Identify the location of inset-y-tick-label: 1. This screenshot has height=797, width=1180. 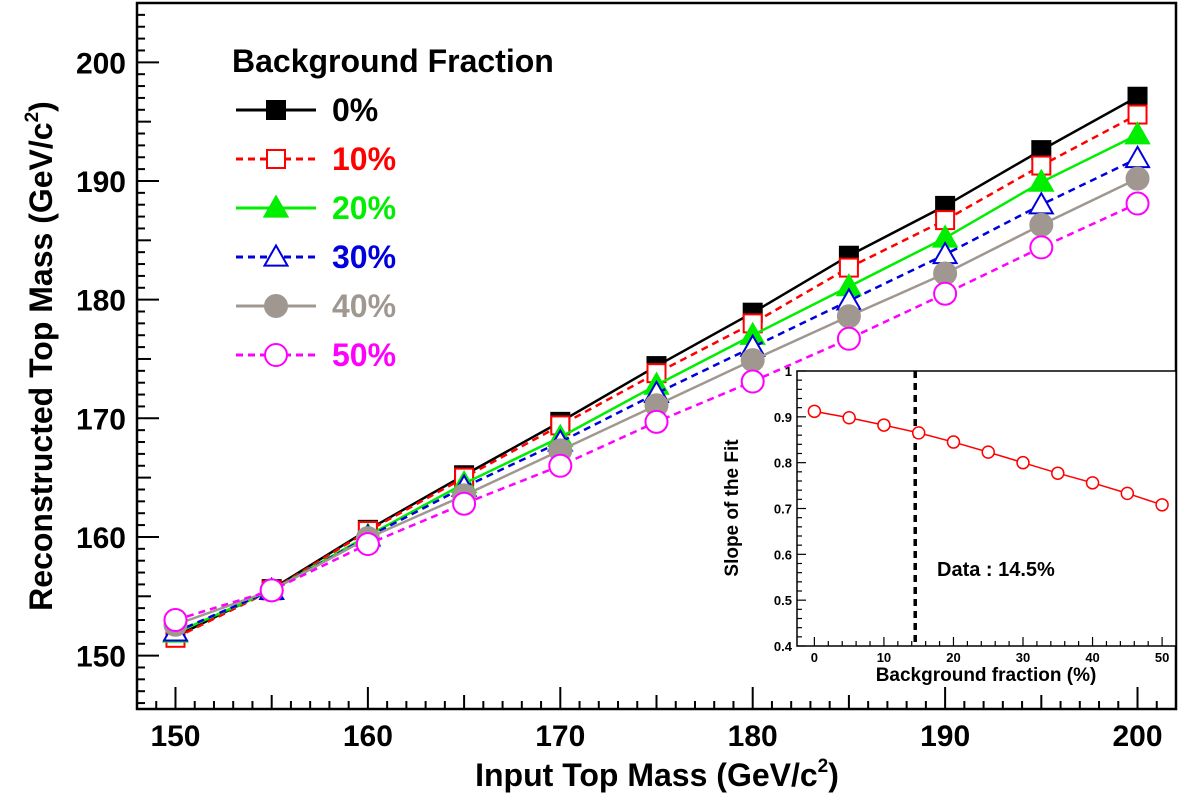
(788, 371).